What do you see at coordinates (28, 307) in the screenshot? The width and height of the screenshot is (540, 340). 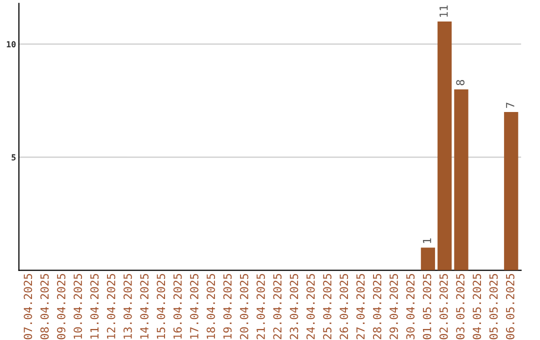 I see `x-tick-label: 07.04.2025` at bounding box center [28, 307].